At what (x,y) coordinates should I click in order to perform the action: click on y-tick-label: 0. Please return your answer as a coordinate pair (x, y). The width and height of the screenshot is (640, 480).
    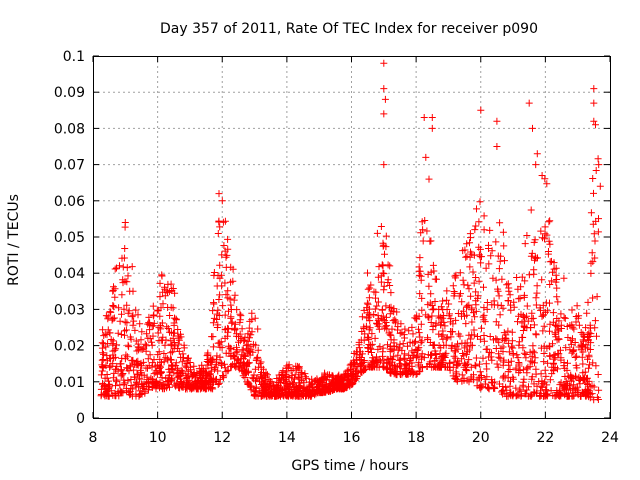
    Looking at the image, I should click on (80, 419).